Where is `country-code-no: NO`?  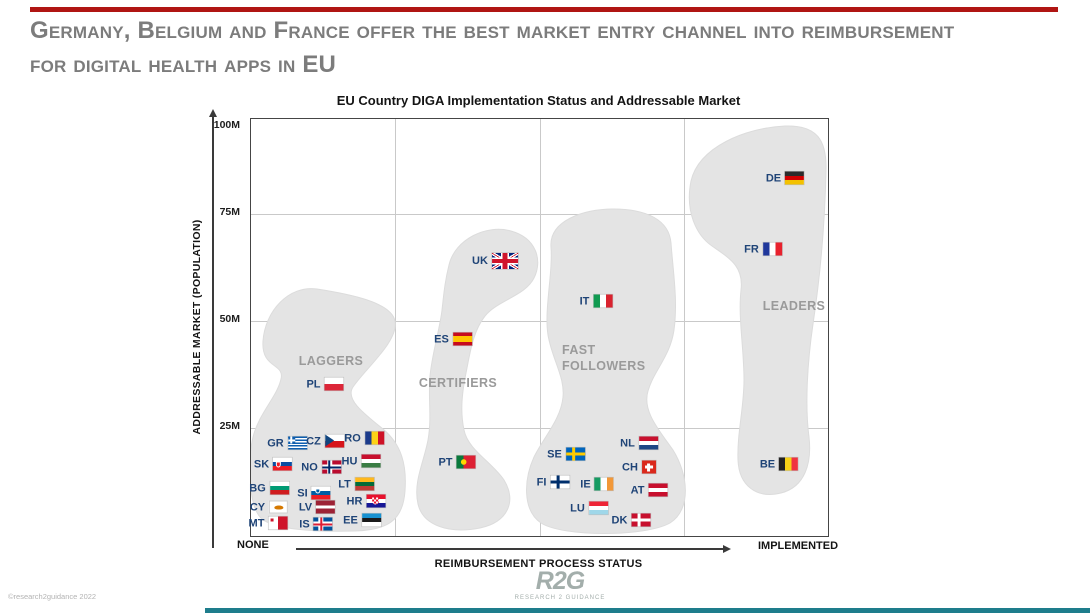 country-code-no: NO is located at coordinates (309, 467).